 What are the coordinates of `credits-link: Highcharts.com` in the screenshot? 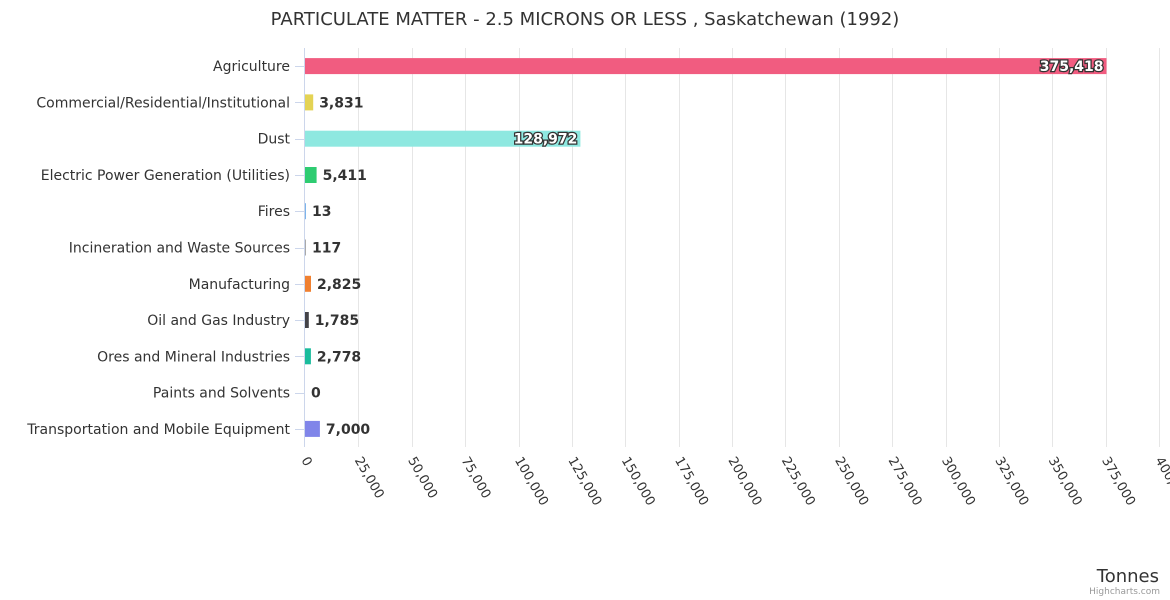 It's located at (1124, 592).